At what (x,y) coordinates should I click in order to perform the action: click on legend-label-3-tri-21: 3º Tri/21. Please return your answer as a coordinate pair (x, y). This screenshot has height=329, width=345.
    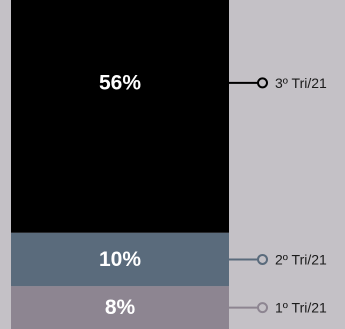
    Looking at the image, I should click on (301, 83).